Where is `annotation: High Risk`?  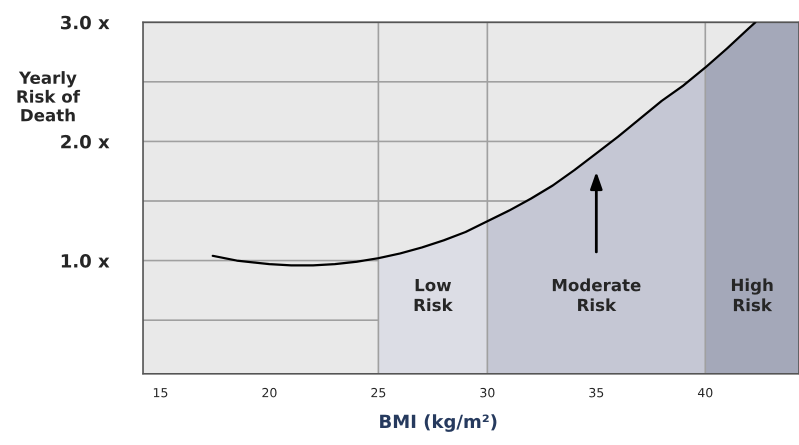
annotation: High Risk is located at coordinates (752, 295).